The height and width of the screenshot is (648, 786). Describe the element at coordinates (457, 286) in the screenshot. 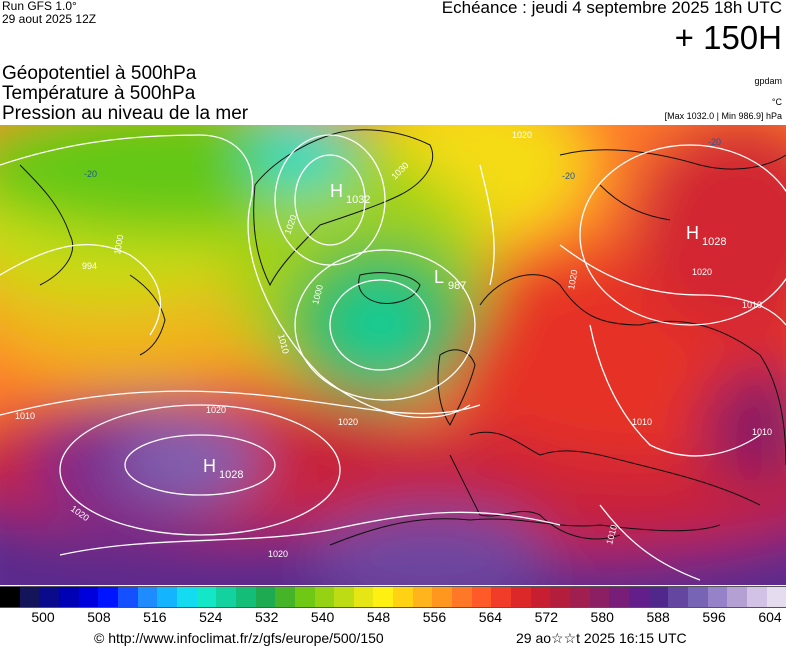

I see `svg-text: 987` at that location.